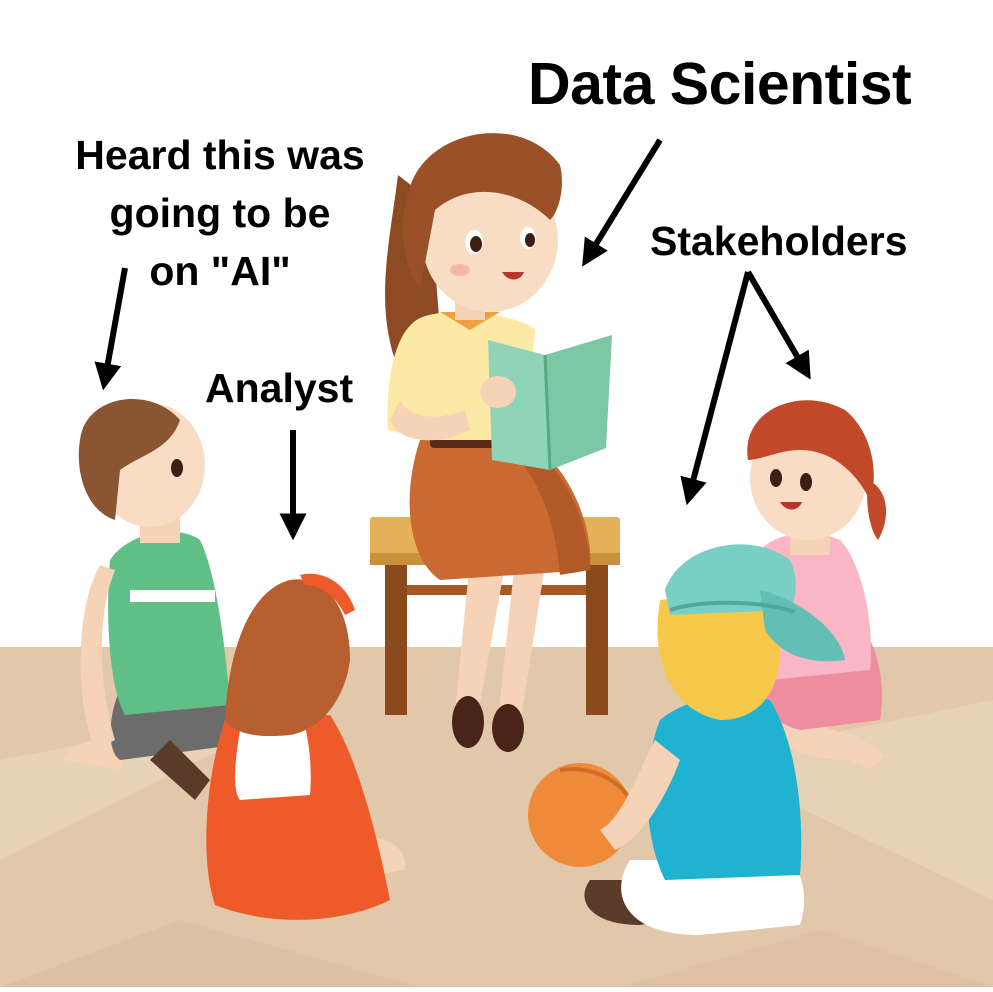  I want to click on teacher, so click(498, 442).